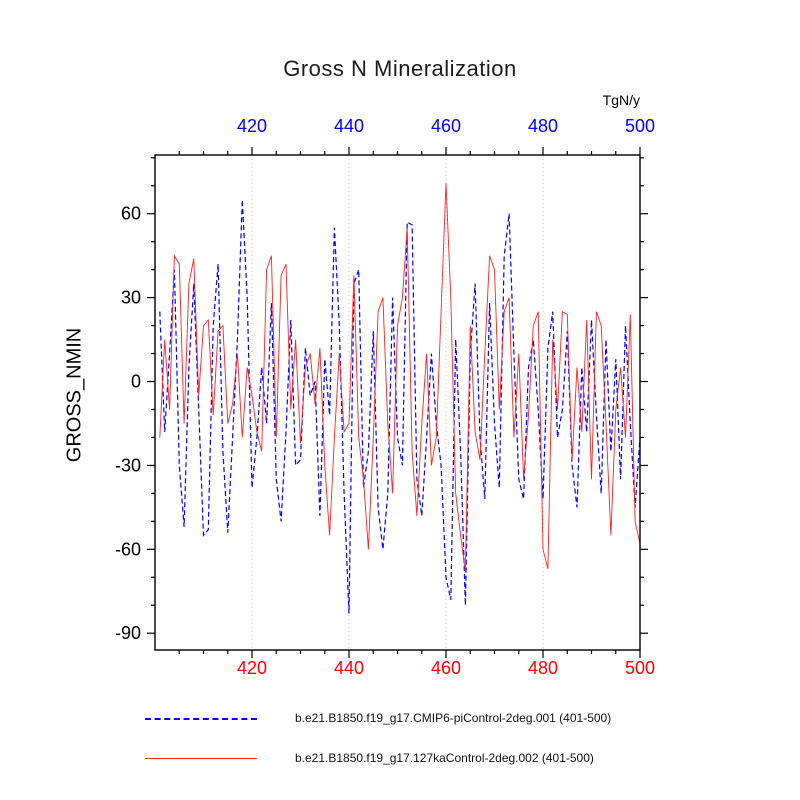 This screenshot has height=800, width=800. I want to click on chart-title: Gross N Mineralization, so click(400, 68).